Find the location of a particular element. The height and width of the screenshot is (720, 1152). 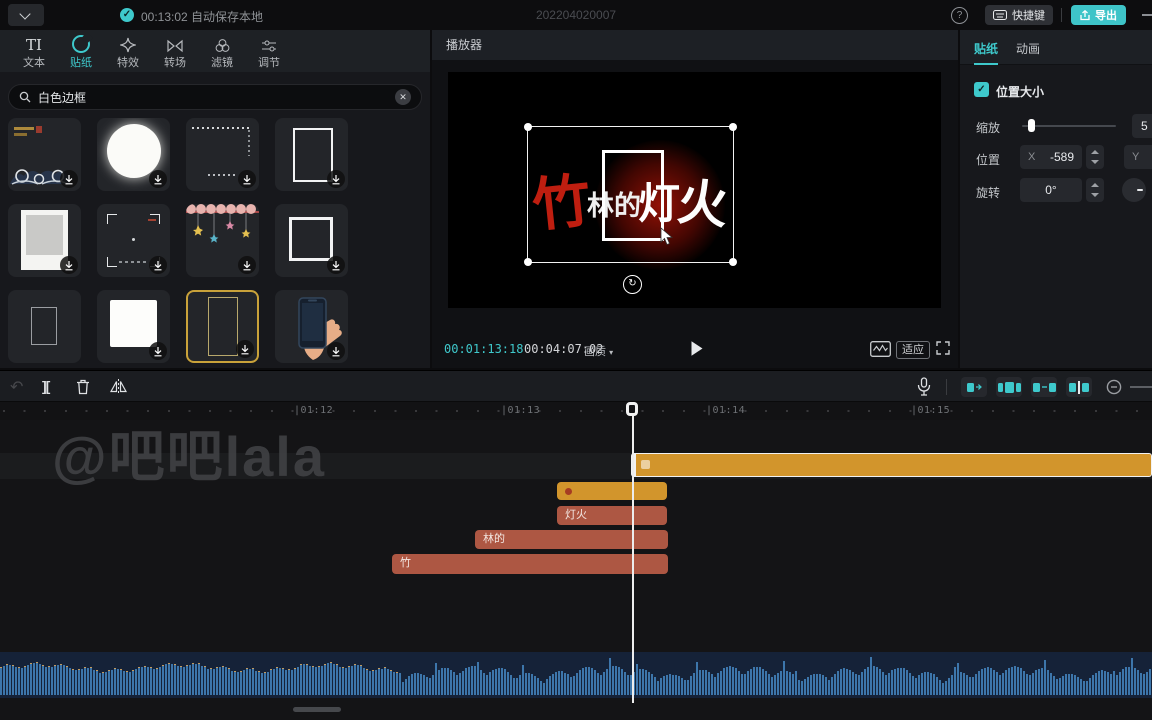

sticker-corner-marks-frame is located at coordinates (133, 240).